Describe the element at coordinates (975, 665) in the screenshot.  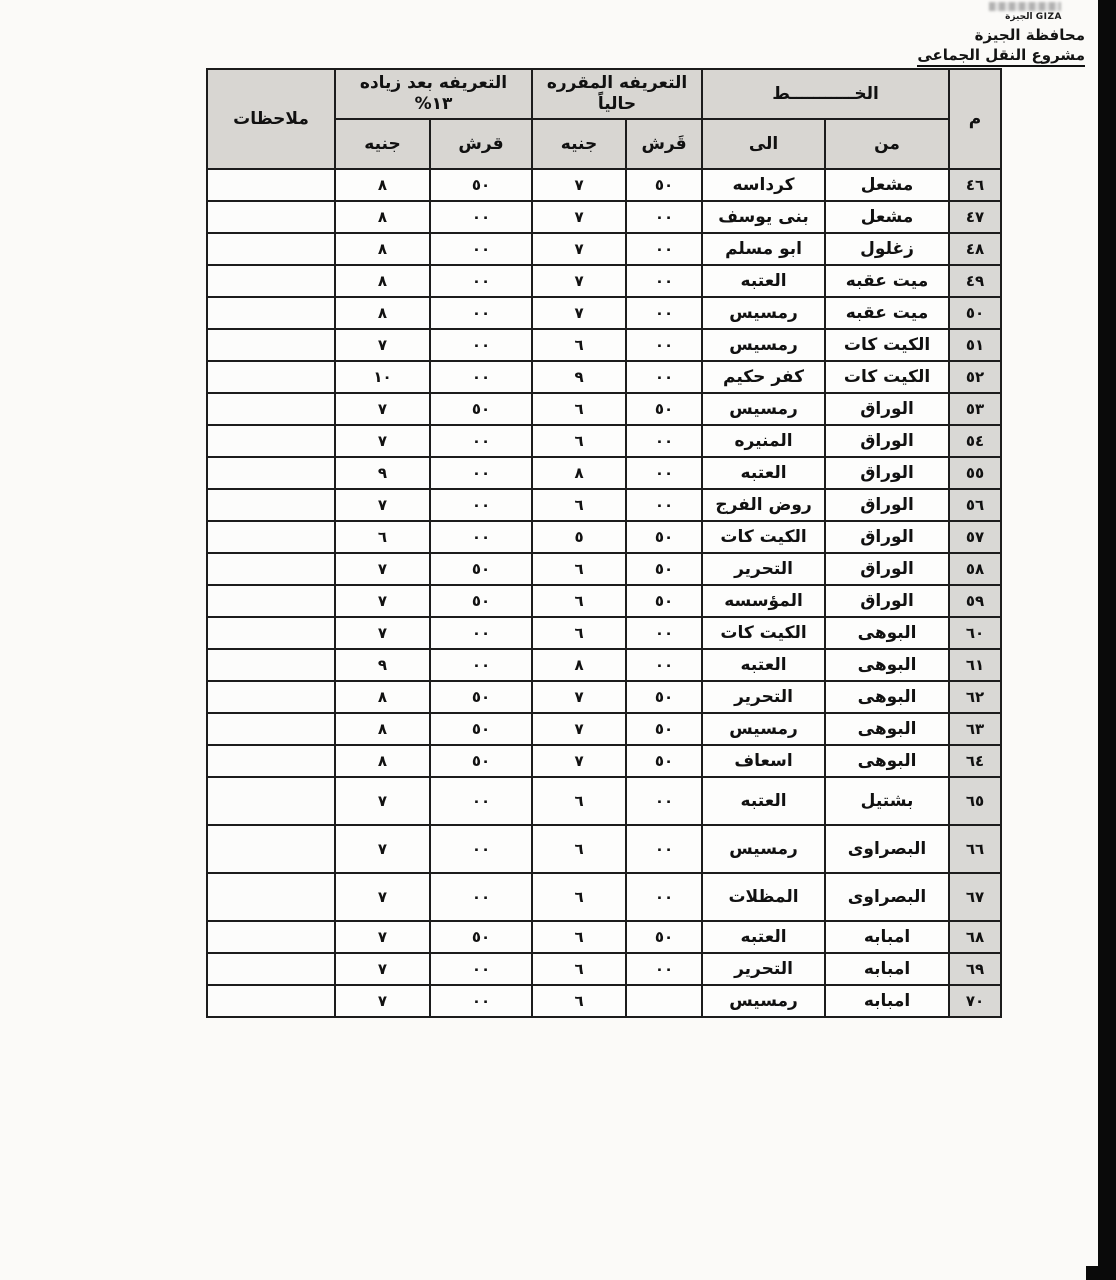
I see `cell-m: ٦١` at that location.